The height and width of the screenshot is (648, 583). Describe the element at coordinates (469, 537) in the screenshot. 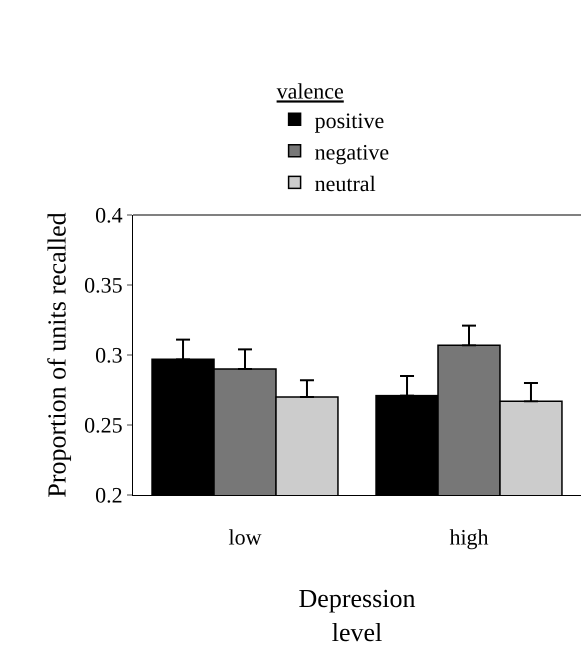

I see `x-tick-label: high` at that location.